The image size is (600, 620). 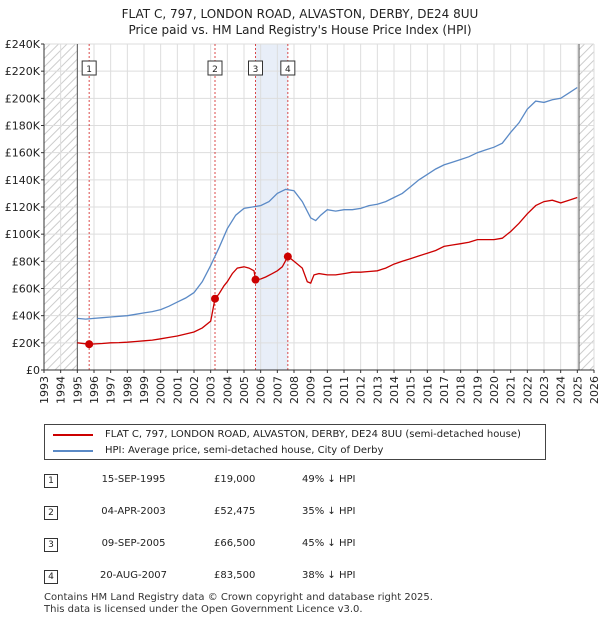 I want to click on sale-label-number: 3, so click(x=256, y=70).